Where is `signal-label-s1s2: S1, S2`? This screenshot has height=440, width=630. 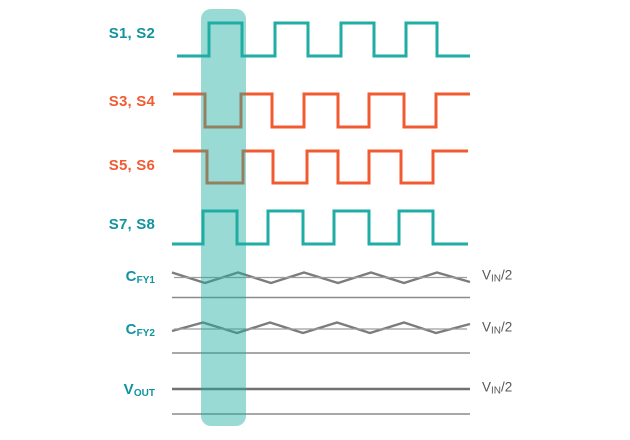 signal-label-s1s2: S1, S2 is located at coordinates (132, 33).